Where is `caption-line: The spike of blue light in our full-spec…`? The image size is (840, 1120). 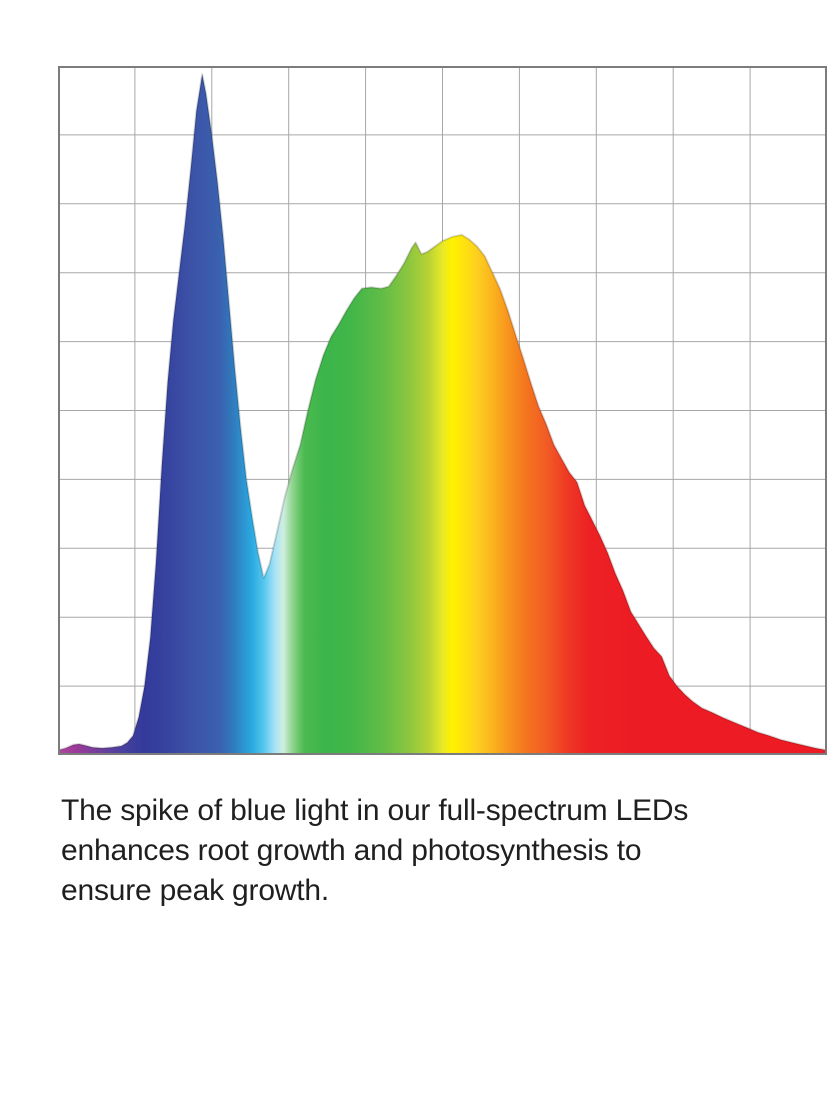
caption-line: The spike of blue light in our full-spec… is located at coordinates (375, 810).